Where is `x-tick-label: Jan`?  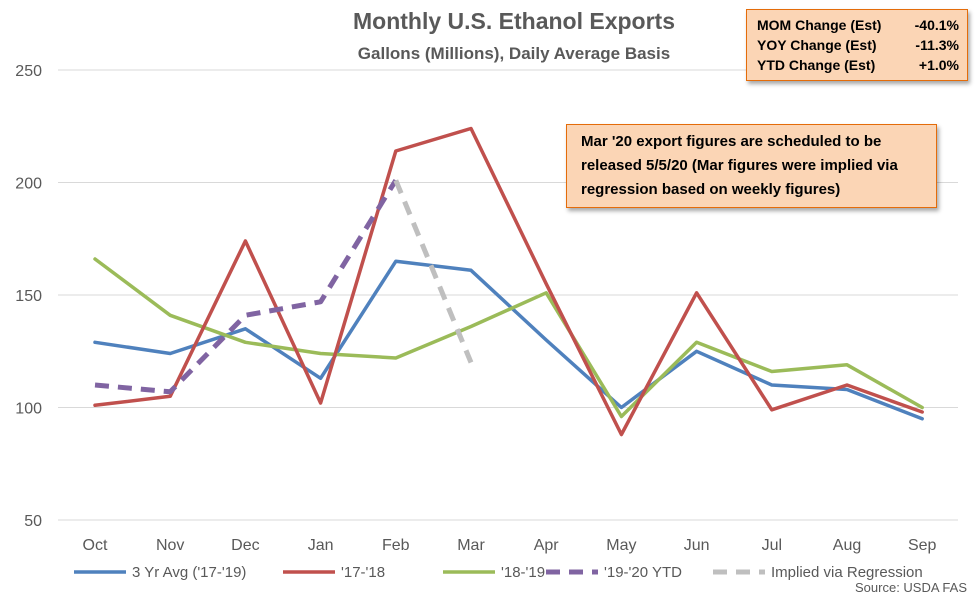 x-tick-label: Jan is located at coordinates (321, 545).